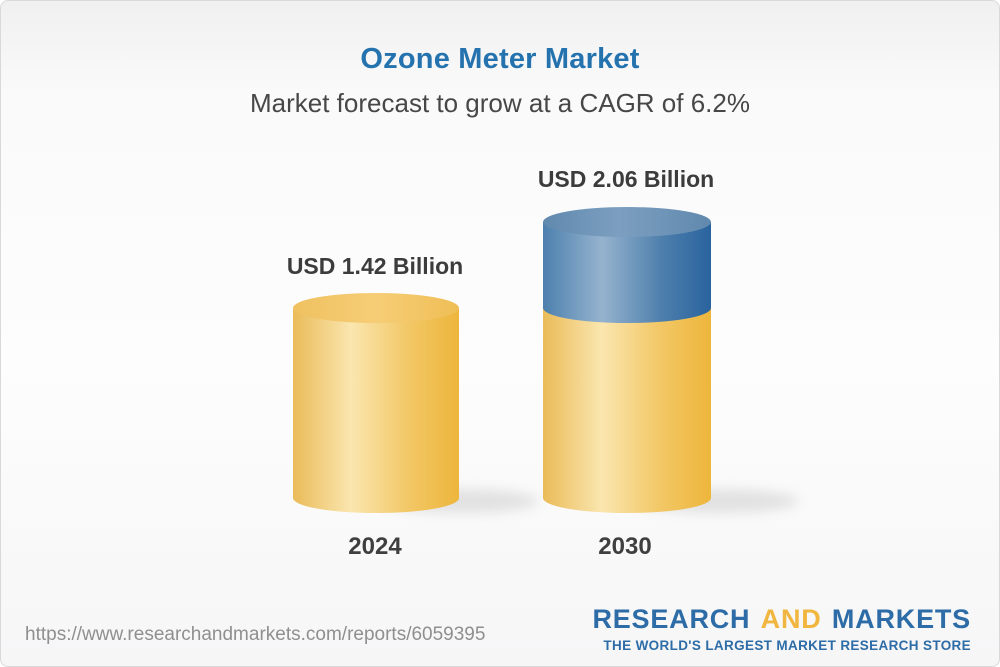 The height and width of the screenshot is (667, 1000). What do you see at coordinates (376, 308) in the screenshot?
I see `cylinder-2024-top` at bounding box center [376, 308].